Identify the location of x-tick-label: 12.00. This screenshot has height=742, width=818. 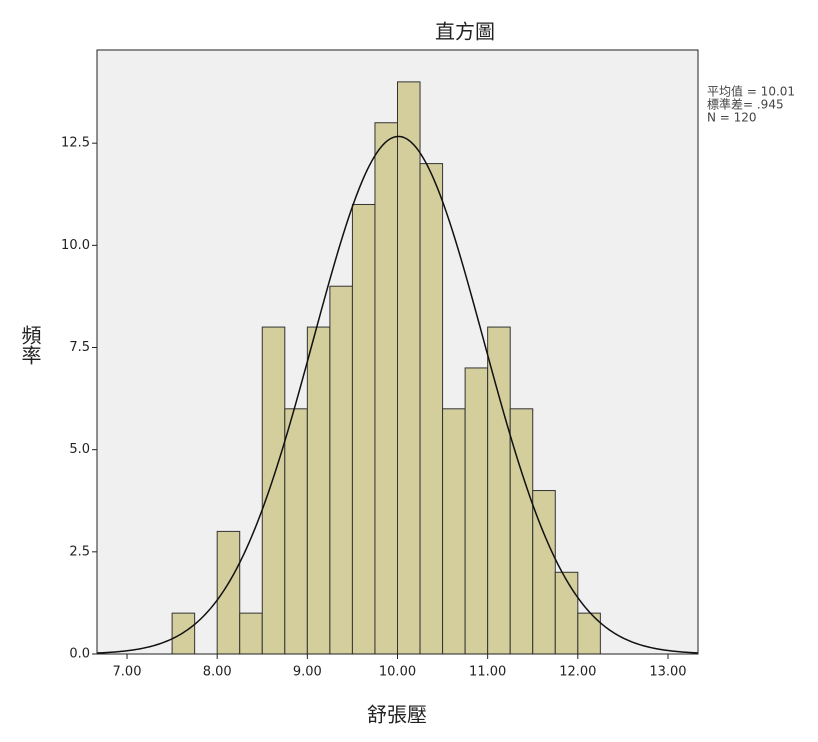
(577, 672).